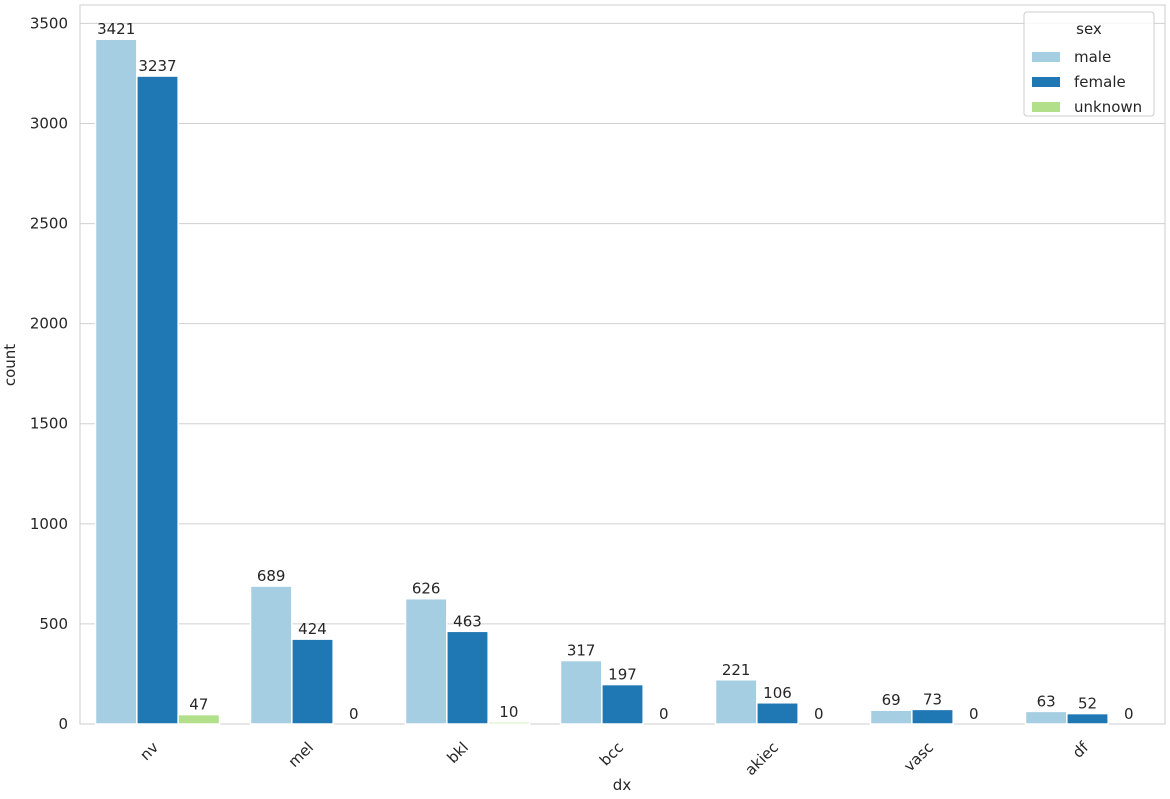 The width and height of the screenshot is (1170, 799). Describe the element at coordinates (10, 365) in the screenshot. I see `y-axis-label: count` at that location.